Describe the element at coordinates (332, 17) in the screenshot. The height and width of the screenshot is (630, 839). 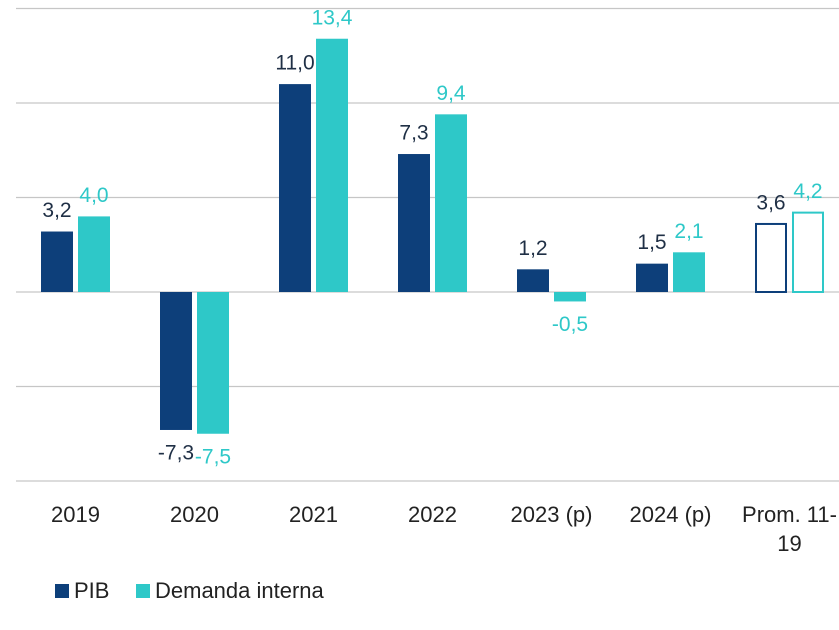
I see `value-label: 13,4` at that location.